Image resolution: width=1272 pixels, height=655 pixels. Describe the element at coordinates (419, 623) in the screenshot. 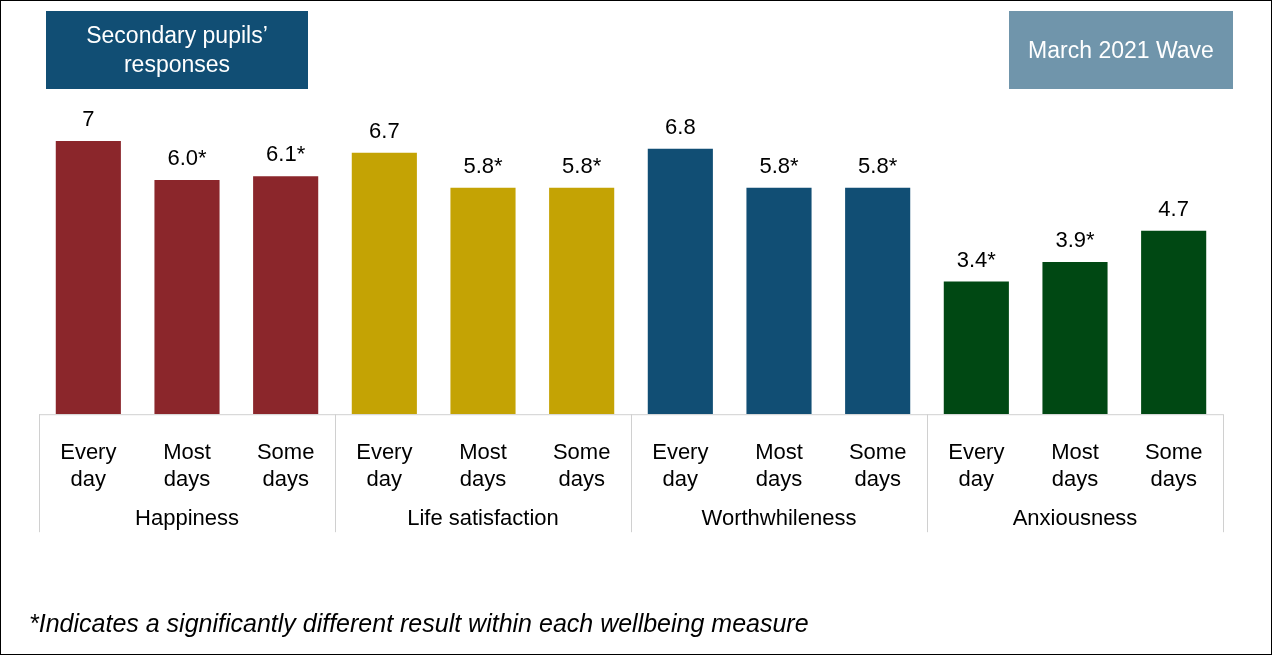

I see `text: *Indicates a significantly different result within each wellbeing measure` at that location.